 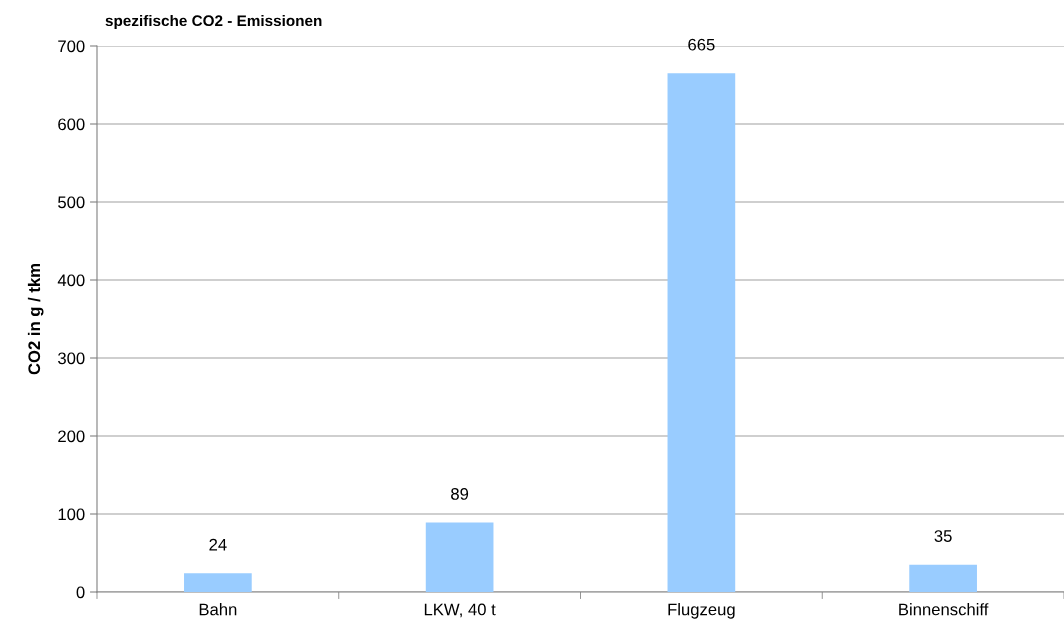 What do you see at coordinates (944, 609) in the screenshot?
I see `x-tick-label: Binnenschiff` at bounding box center [944, 609].